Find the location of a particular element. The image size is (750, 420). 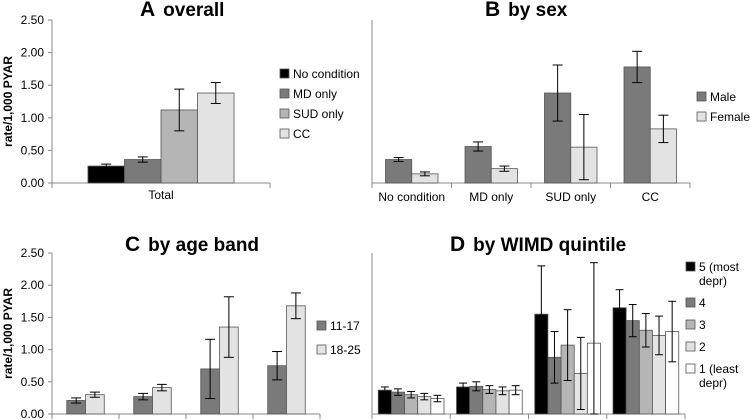

legend-label: 11-17 is located at coordinates (345, 326).